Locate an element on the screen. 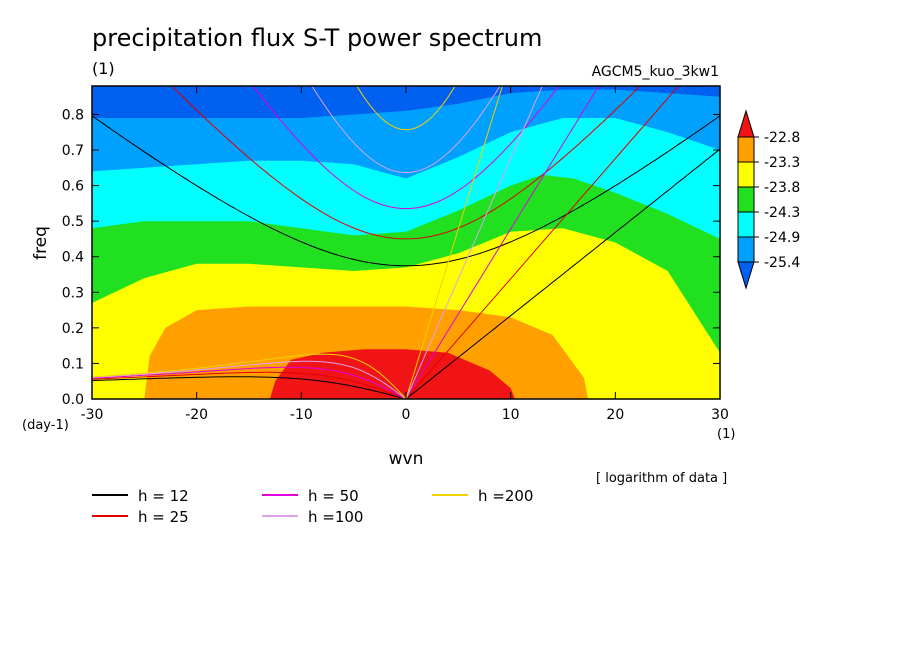 The height and width of the screenshot is (654, 904). y-axis-unit: (day-1) is located at coordinates (45, 425).